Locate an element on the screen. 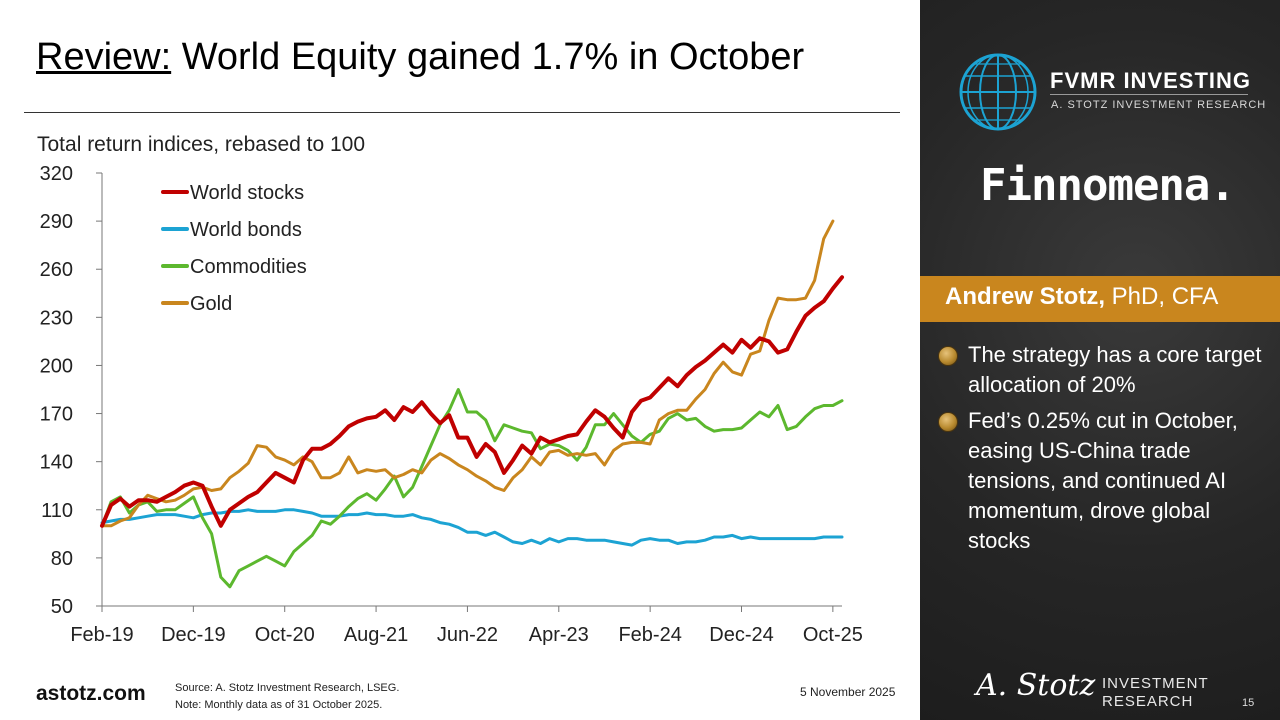 The width and height of the screenshot is (1280, 720). x-tick-label: Dec-24 is located at coordinates (741, 635).